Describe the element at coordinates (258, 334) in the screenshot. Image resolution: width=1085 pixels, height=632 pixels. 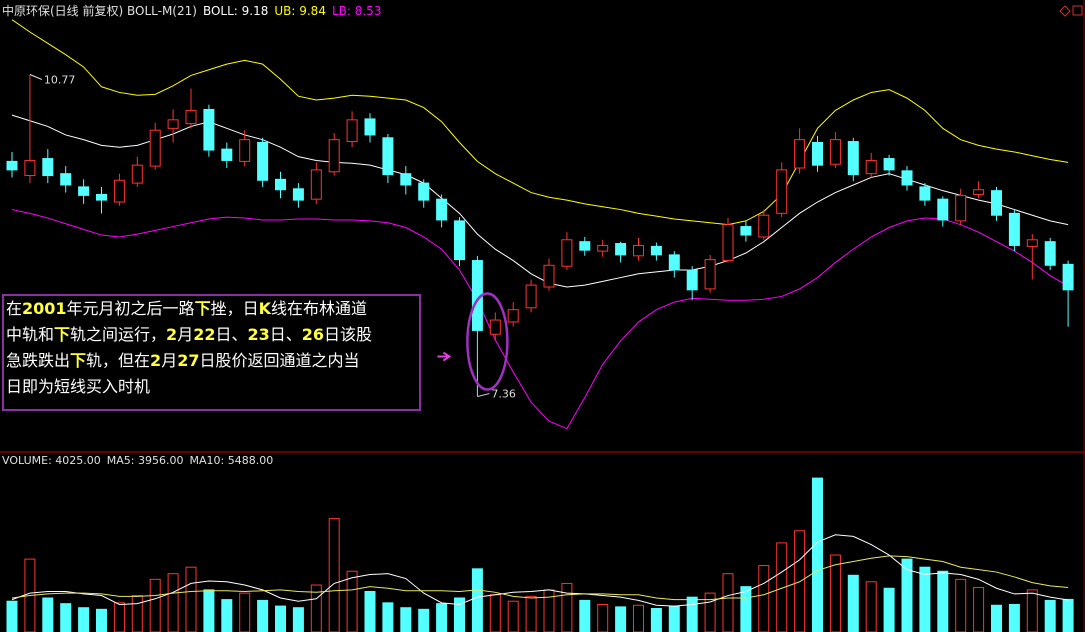
I see `annotation-highlight: 23` at that location.